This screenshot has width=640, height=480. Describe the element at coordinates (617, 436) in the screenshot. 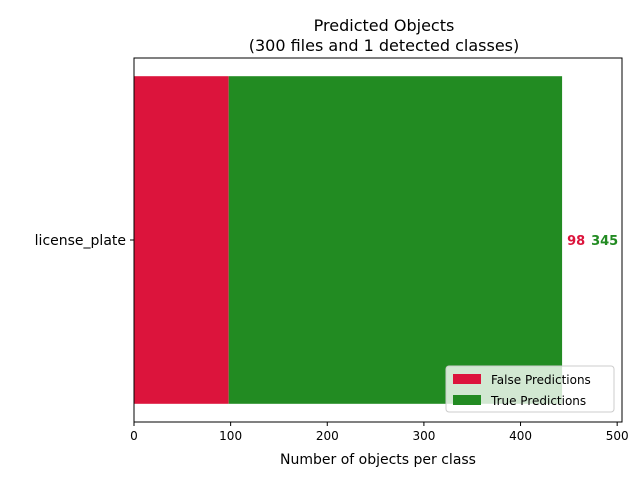

I see `x-tick-label-500: 500` at that location.